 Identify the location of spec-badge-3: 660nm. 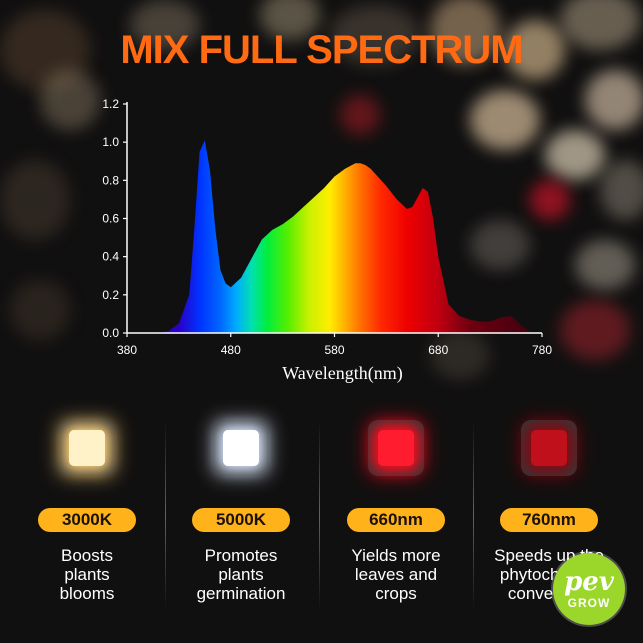
(396, 520).